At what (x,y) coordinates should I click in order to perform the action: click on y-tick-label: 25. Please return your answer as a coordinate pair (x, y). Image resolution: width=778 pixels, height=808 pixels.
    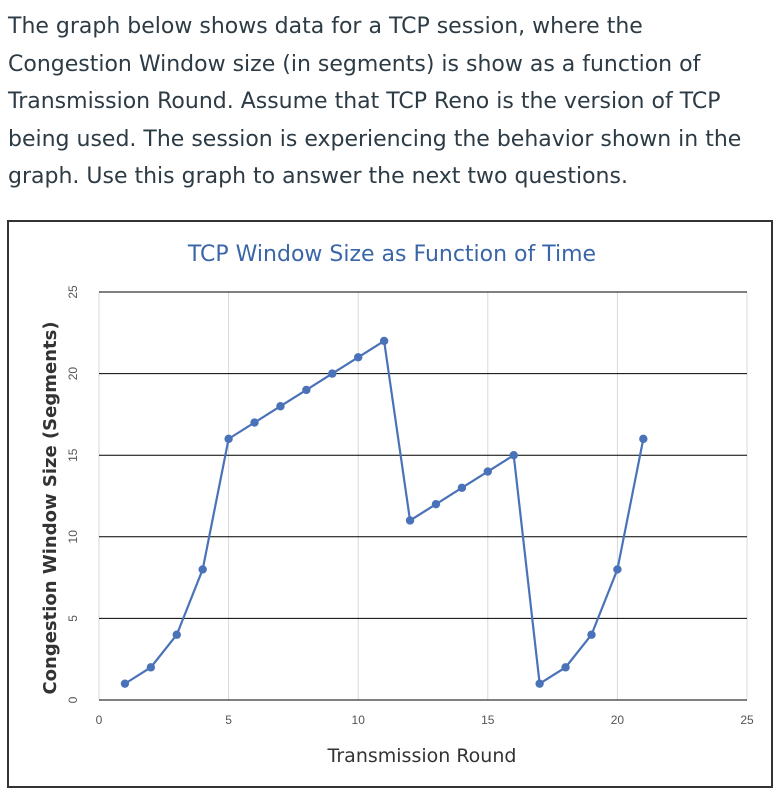
    Looking at the image, I should click on (73, 292).